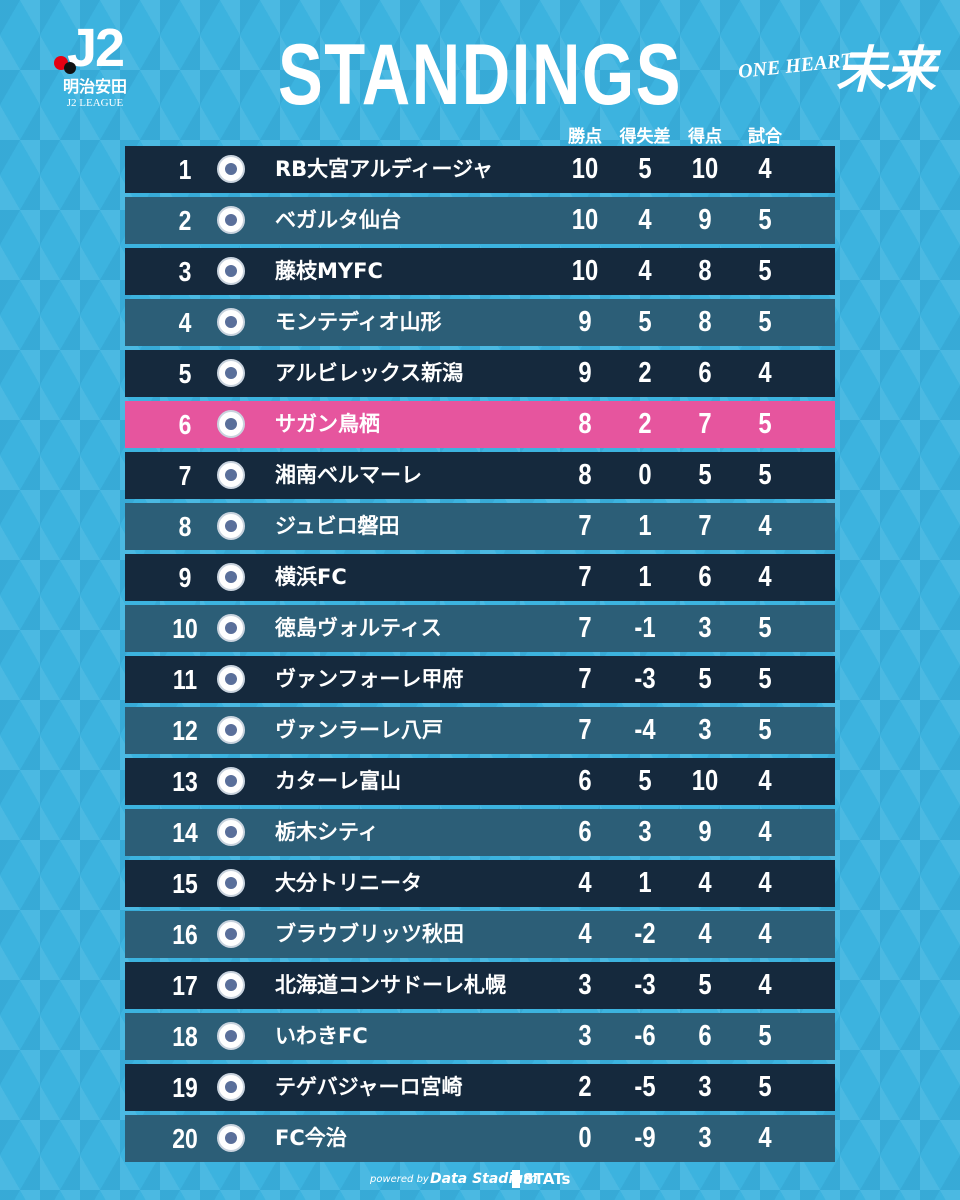 This screenshot has width=960, height=1200. I want to click on table-row: 17 北海道コンサドーレ札幌 3 -3 5 4, so click(480, 985).